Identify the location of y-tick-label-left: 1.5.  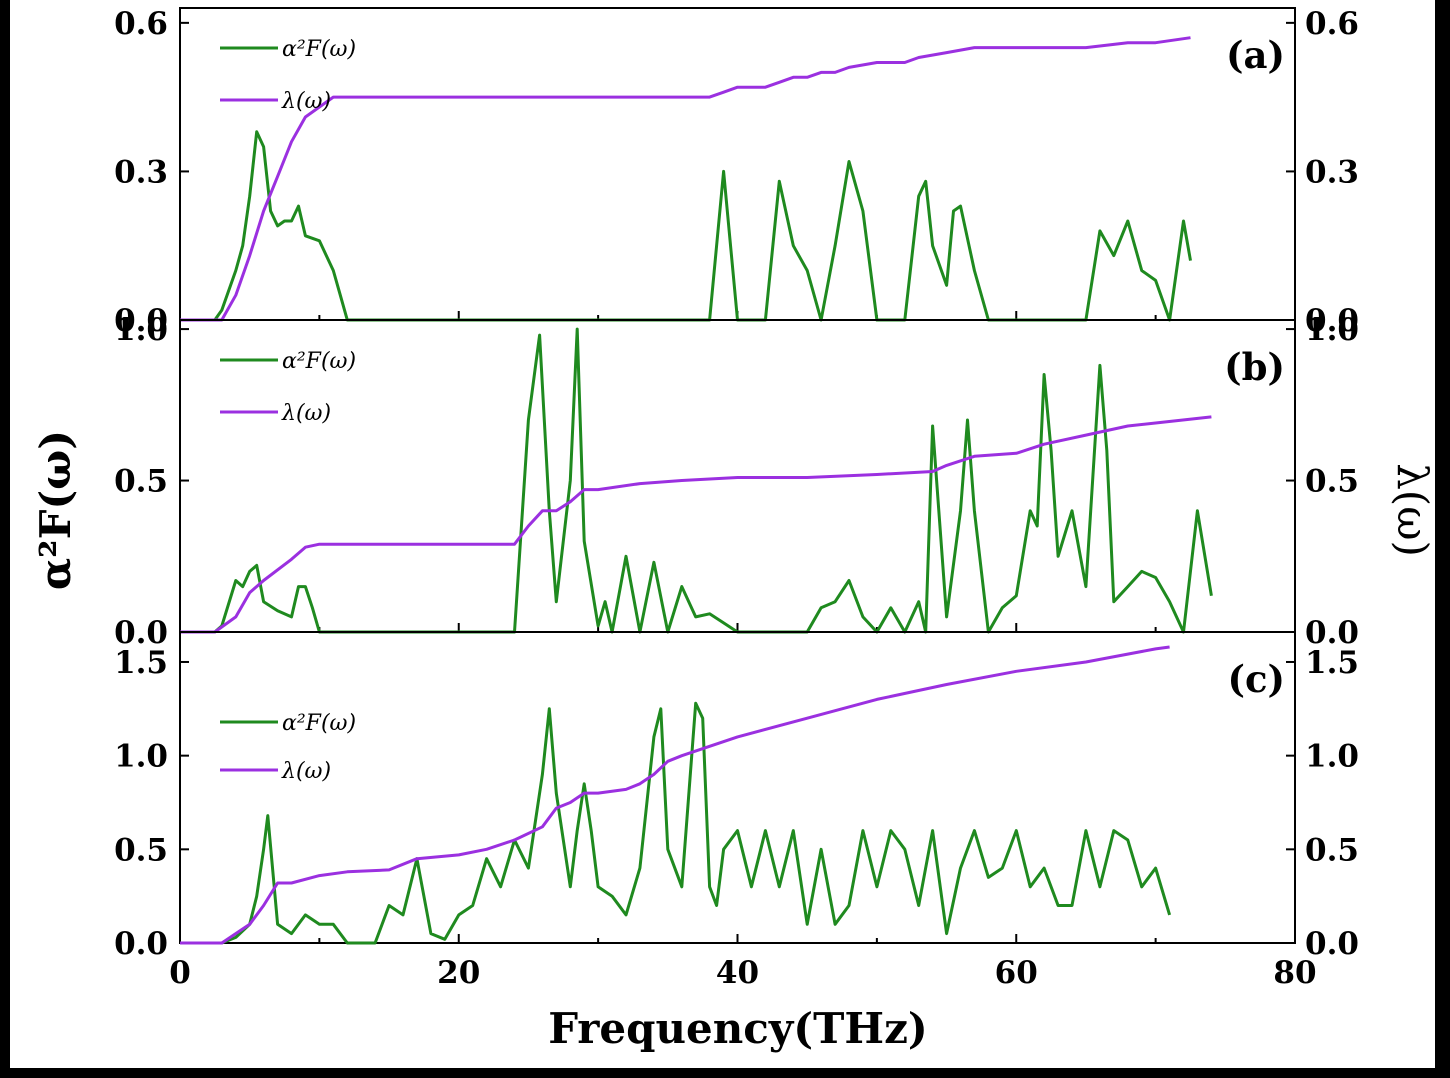
(141, 663).